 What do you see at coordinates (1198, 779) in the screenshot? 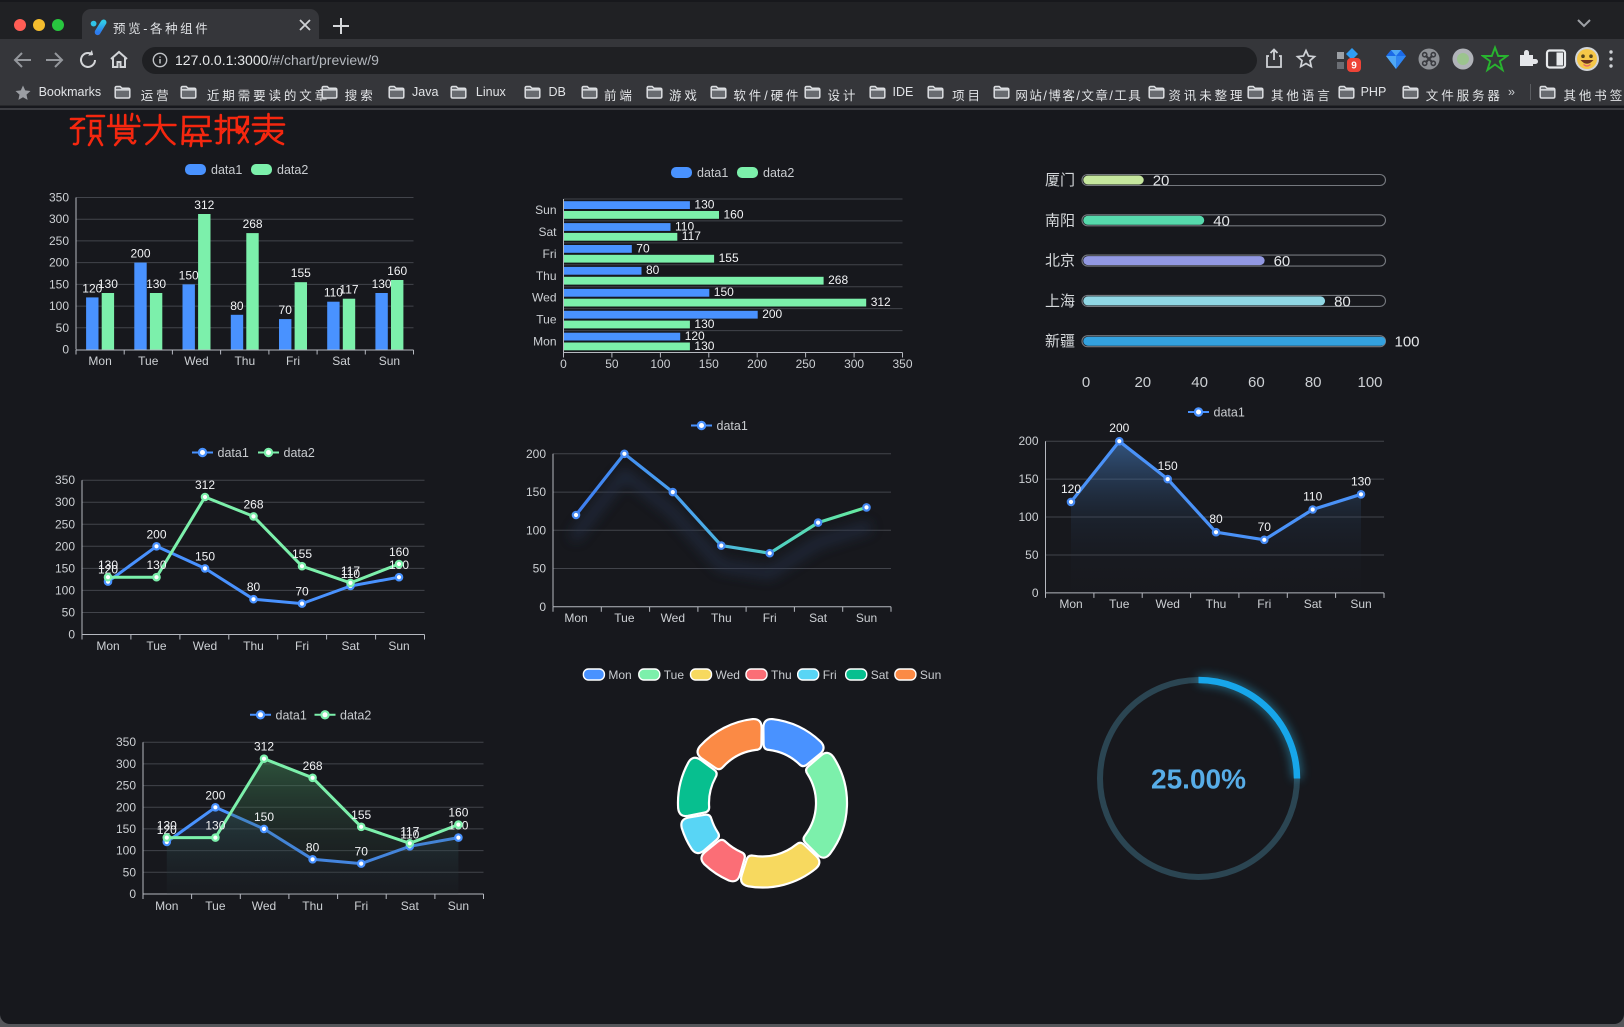
I see `svg-text: 25.00%` at bounding box center [1198, 779].